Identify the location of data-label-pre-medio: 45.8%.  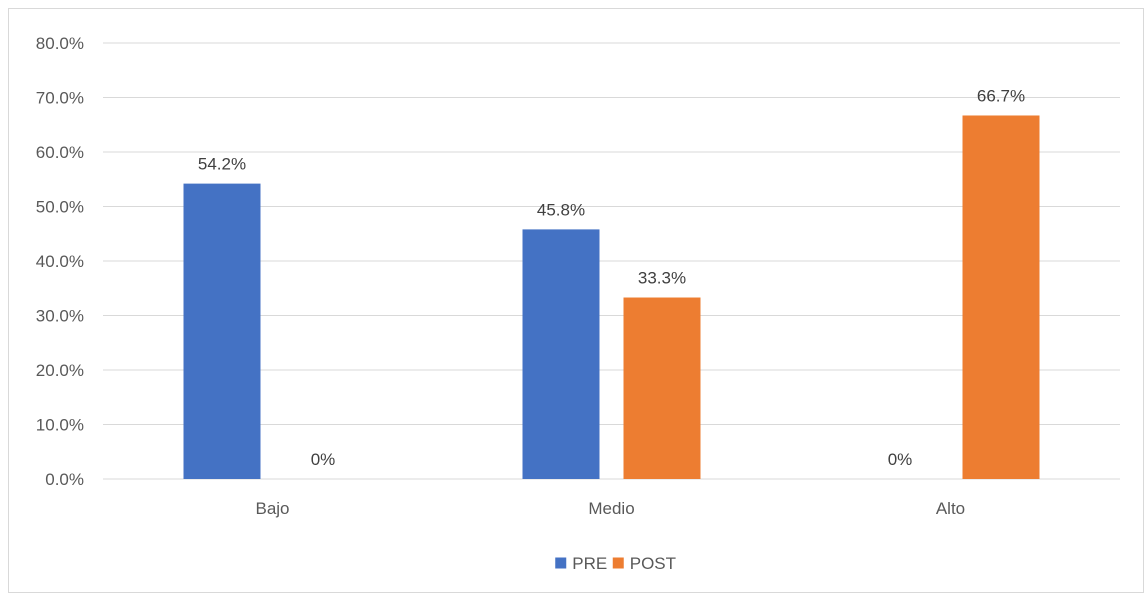
(561, 209).